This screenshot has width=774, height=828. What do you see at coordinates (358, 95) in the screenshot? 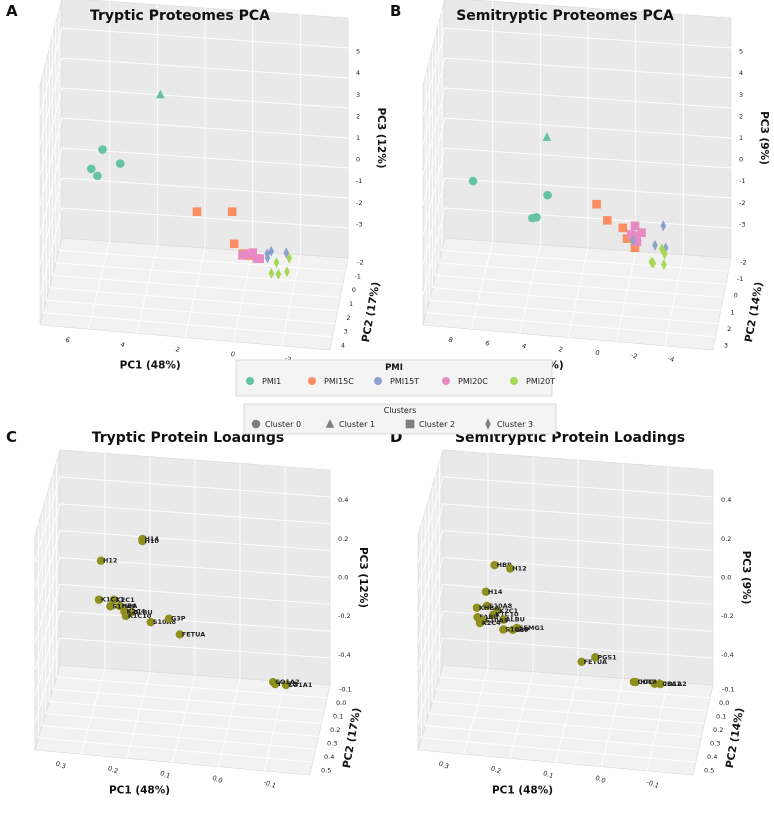
I see `z-tick-label: 3` at bounding box center [358, 95].